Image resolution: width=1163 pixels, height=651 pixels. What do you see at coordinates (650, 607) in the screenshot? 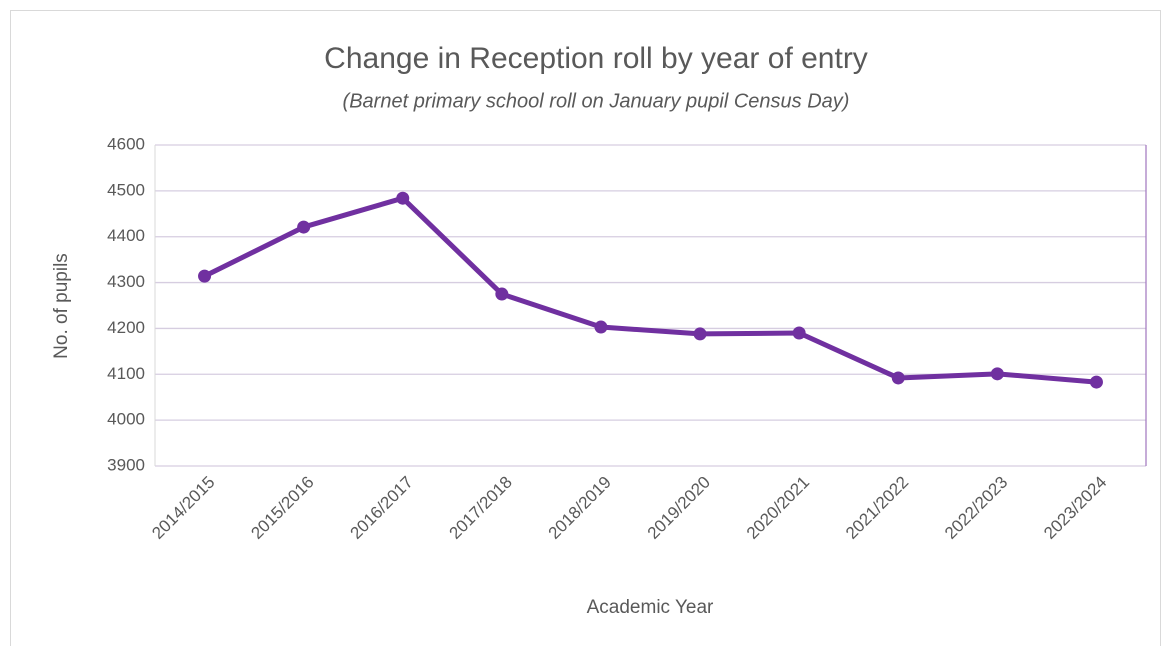
I see `x-axis-title: Academic Year` at bounding box center [650, 607].